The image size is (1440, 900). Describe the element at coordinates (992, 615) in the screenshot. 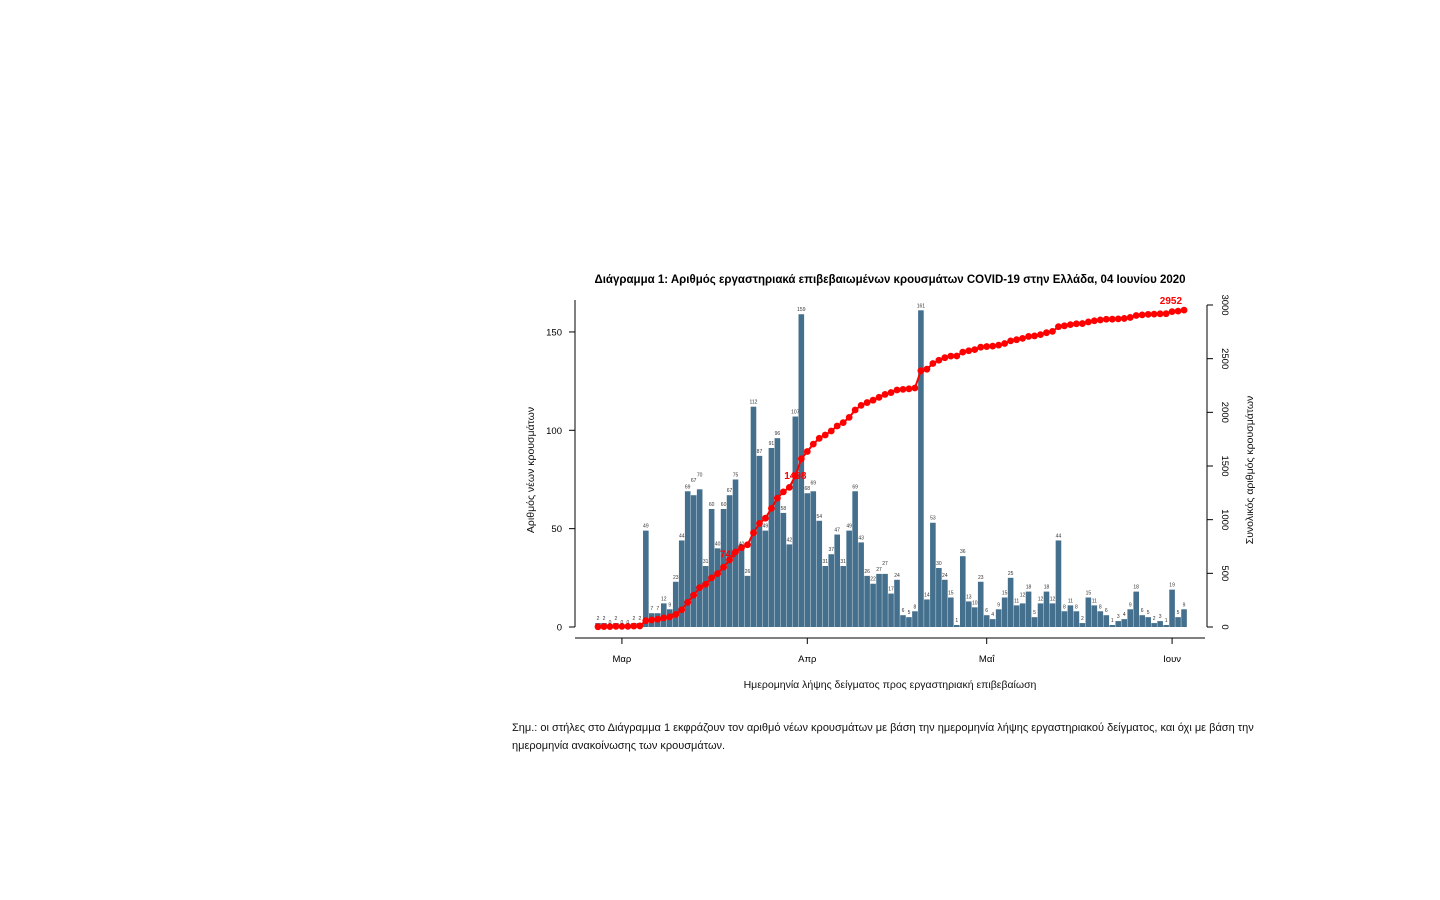

I see `bar-value-label: 4` at that location.